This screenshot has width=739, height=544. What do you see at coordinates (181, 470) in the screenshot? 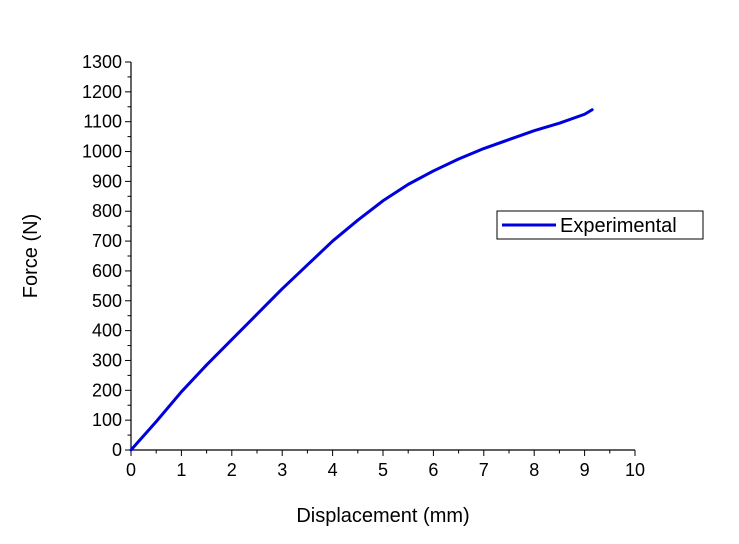
I see `x-tick-label: 1` at bounding box center [181, 470].